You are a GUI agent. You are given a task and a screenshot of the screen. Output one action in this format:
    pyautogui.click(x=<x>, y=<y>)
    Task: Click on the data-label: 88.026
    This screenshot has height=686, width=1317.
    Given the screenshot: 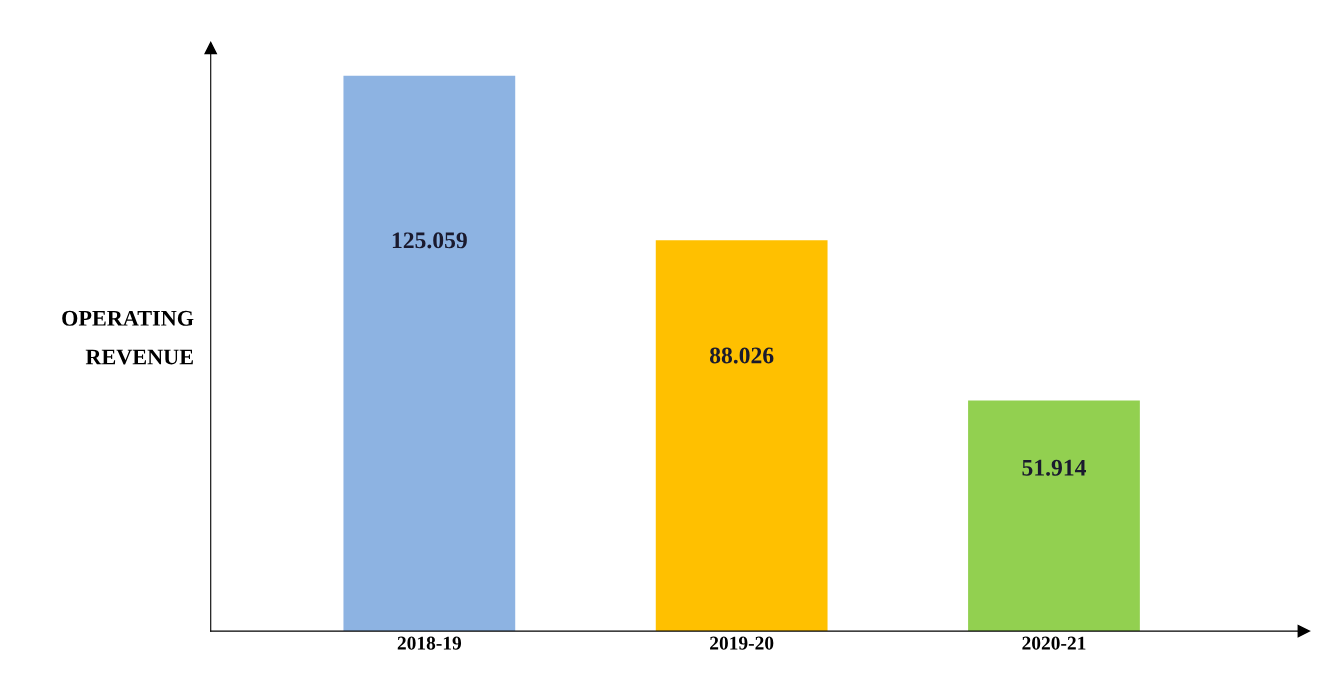 What is the action you would take?
    pyautogui.click(x=741, y=355)
    